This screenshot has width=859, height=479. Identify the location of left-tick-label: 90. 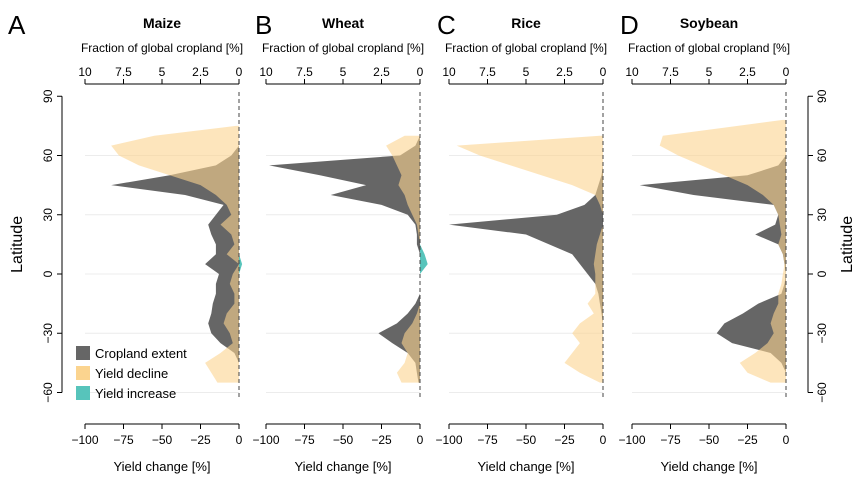
(48, 96).